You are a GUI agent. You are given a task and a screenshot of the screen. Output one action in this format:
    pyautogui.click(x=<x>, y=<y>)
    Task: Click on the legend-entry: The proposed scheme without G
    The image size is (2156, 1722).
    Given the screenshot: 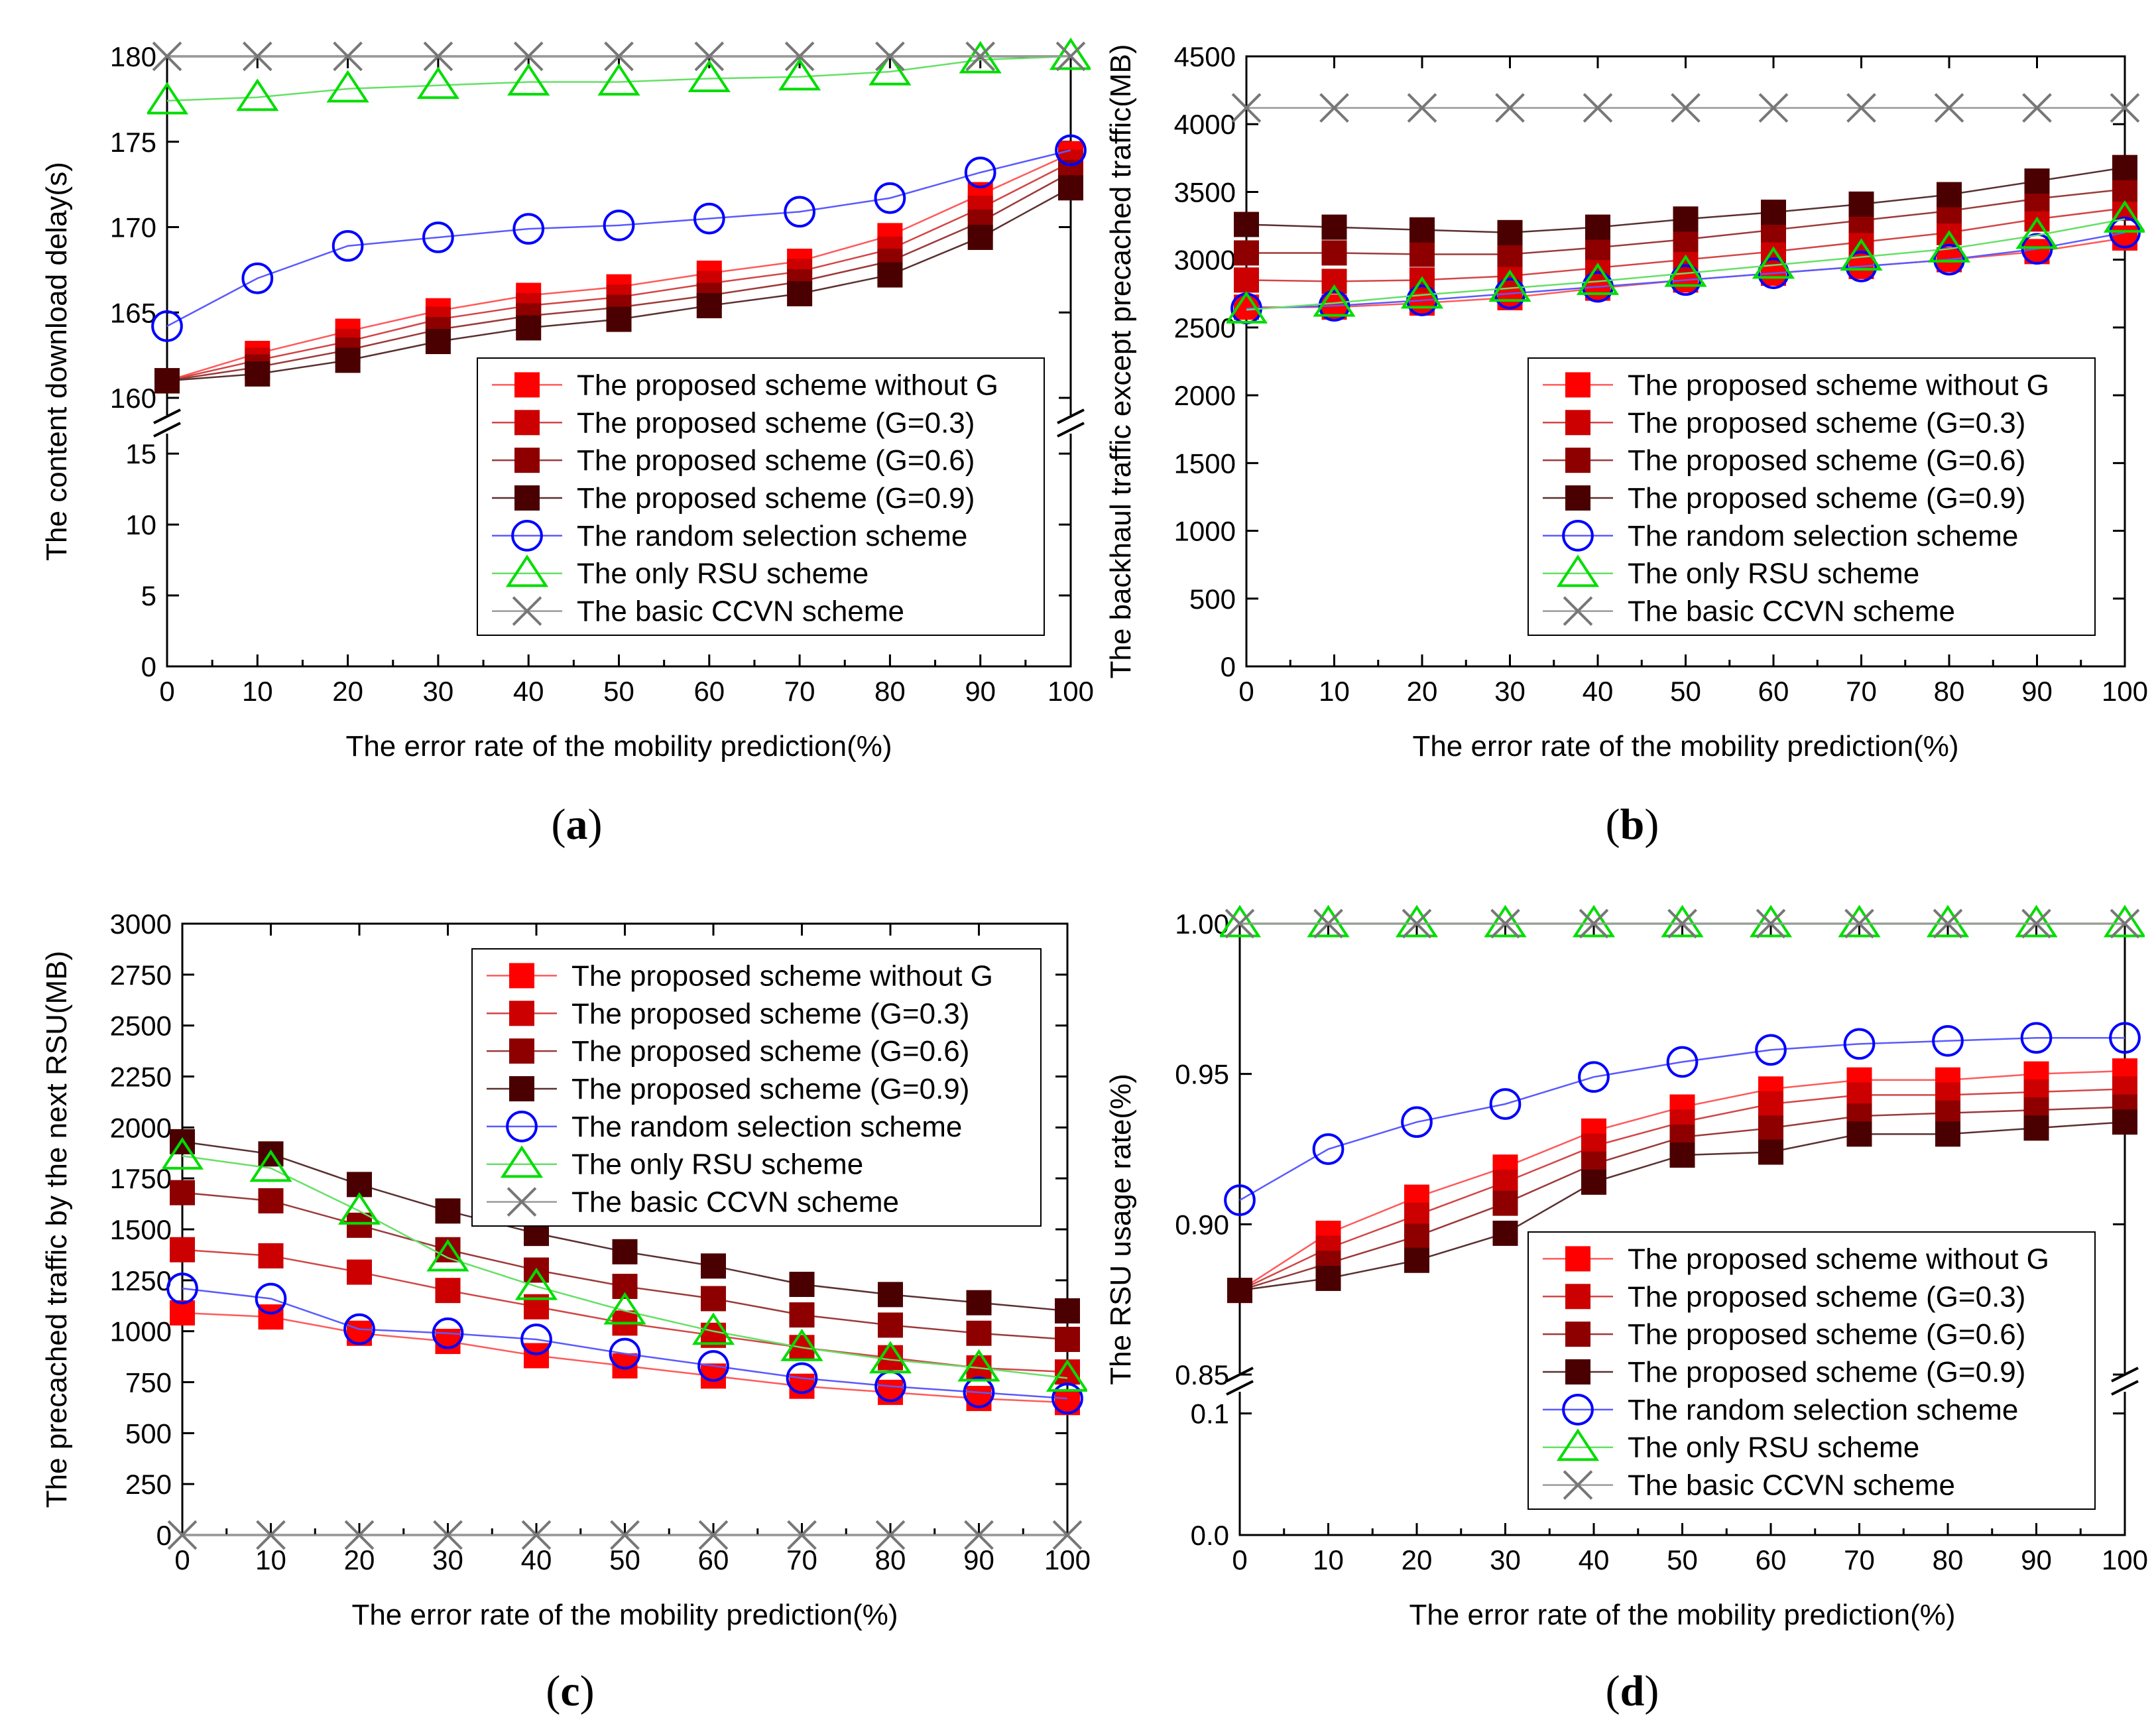 What is the action you would take?
    pyautogui.click(x=1839, y=1259)
    